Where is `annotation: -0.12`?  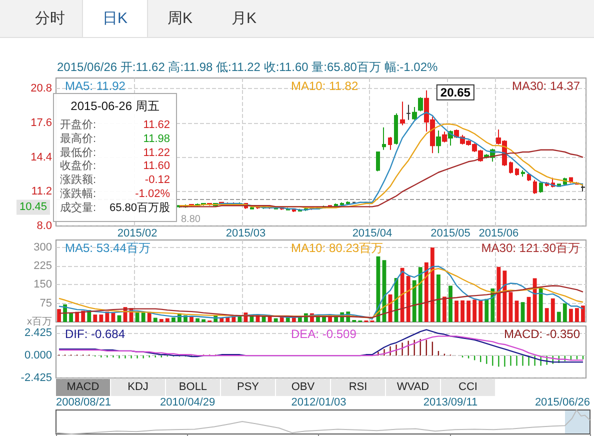
annotation: -0.12 is located at coordinates (157, 181).